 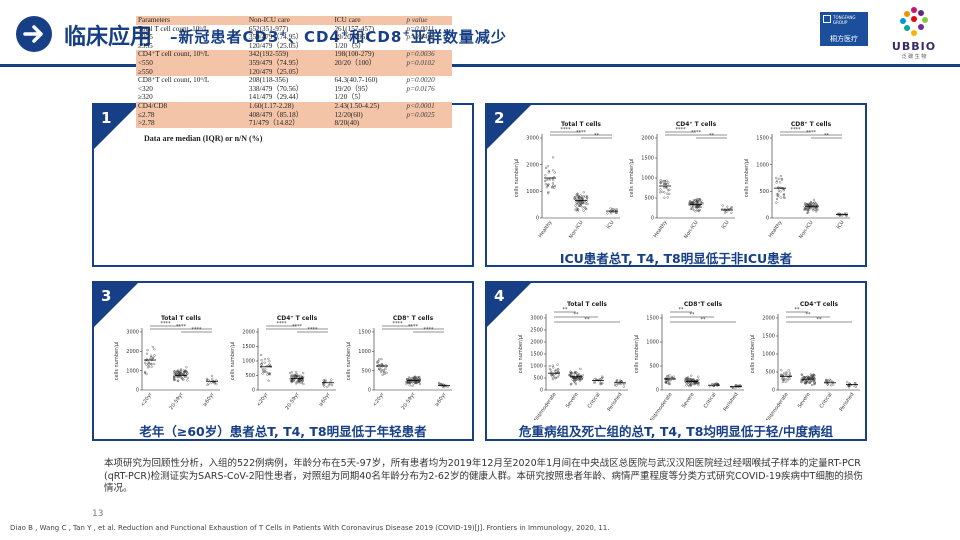 What do you see at coordinates (819, 304) in the screenshot?
I see `chart-title: CD4⁺T cells` at bounding box center [819, 304].